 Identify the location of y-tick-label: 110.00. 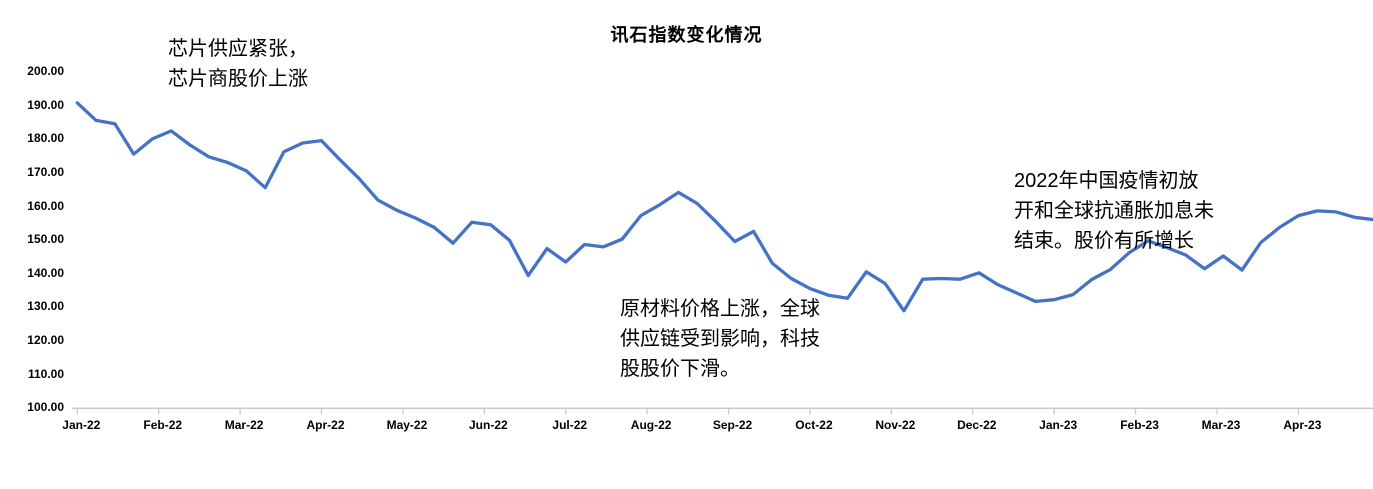
(45, 373).